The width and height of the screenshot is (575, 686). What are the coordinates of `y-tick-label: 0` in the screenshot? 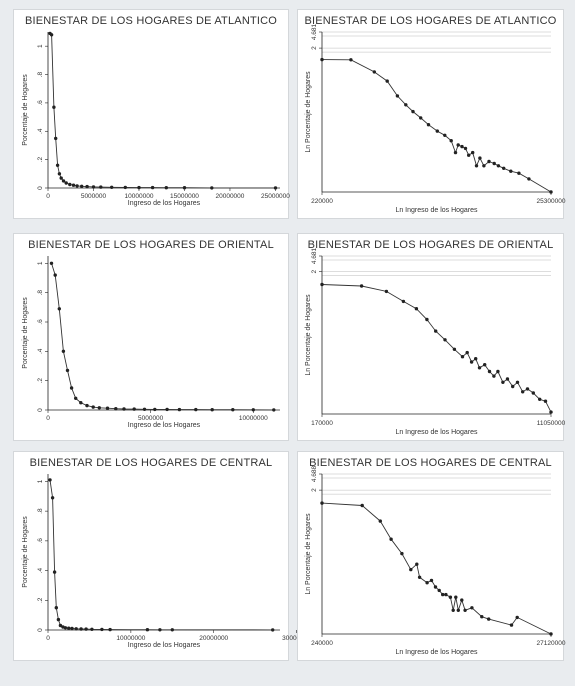 It's located at (40, 630).